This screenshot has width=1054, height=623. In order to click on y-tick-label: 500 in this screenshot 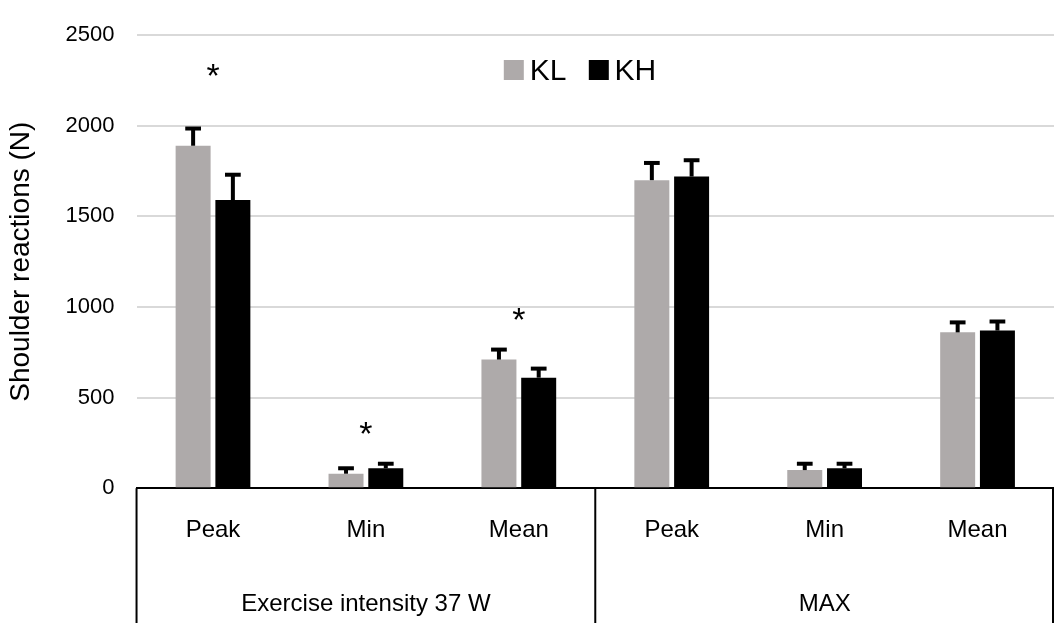, I will do `click(96, 396)`.